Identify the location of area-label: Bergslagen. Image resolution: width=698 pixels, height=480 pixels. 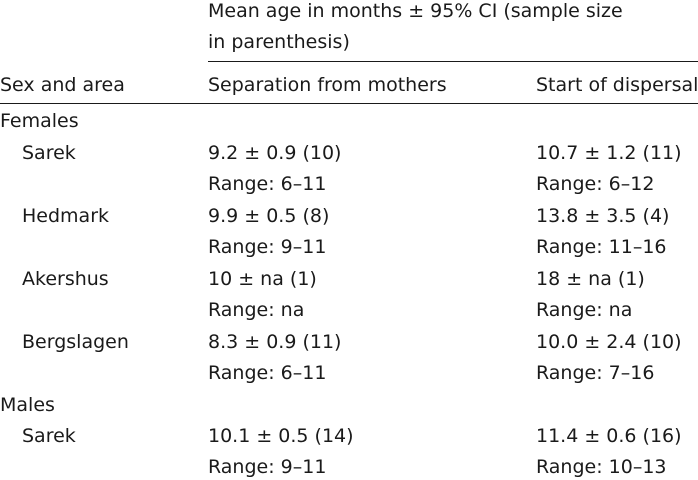
(75, 342).